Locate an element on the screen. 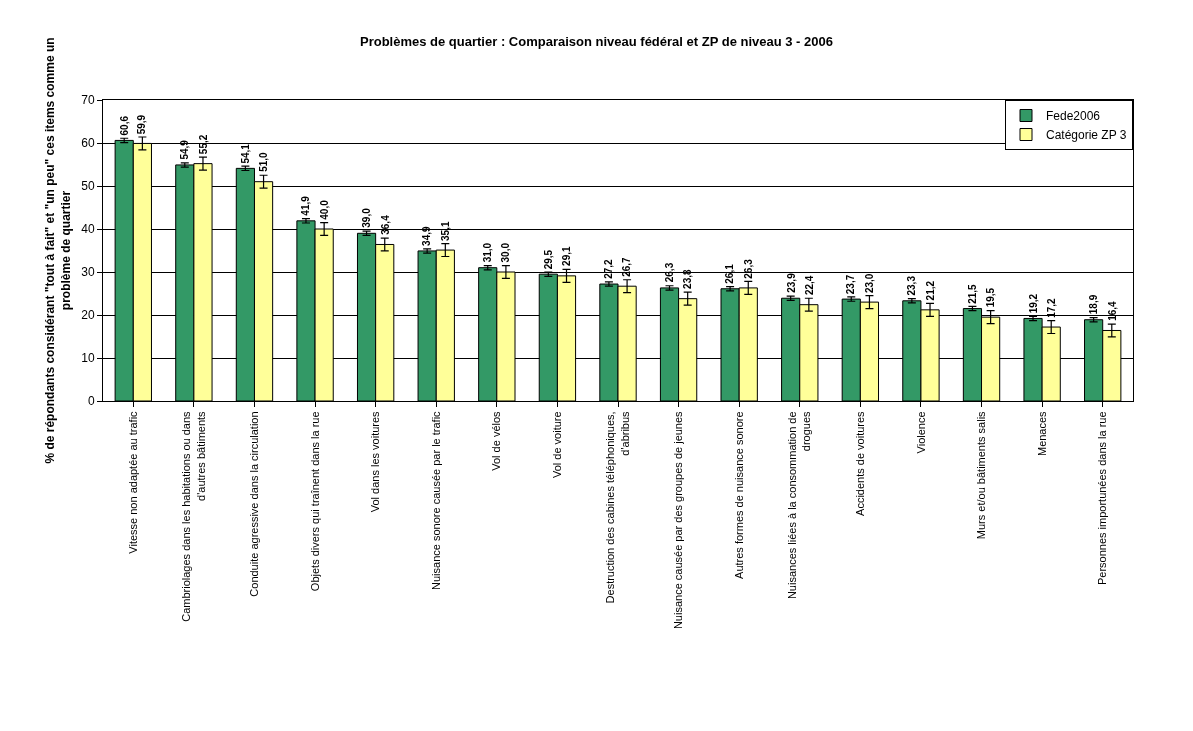 This screenshot has width=1193, height=731. data-label: 40,0 is located at coordinates (324, 209).